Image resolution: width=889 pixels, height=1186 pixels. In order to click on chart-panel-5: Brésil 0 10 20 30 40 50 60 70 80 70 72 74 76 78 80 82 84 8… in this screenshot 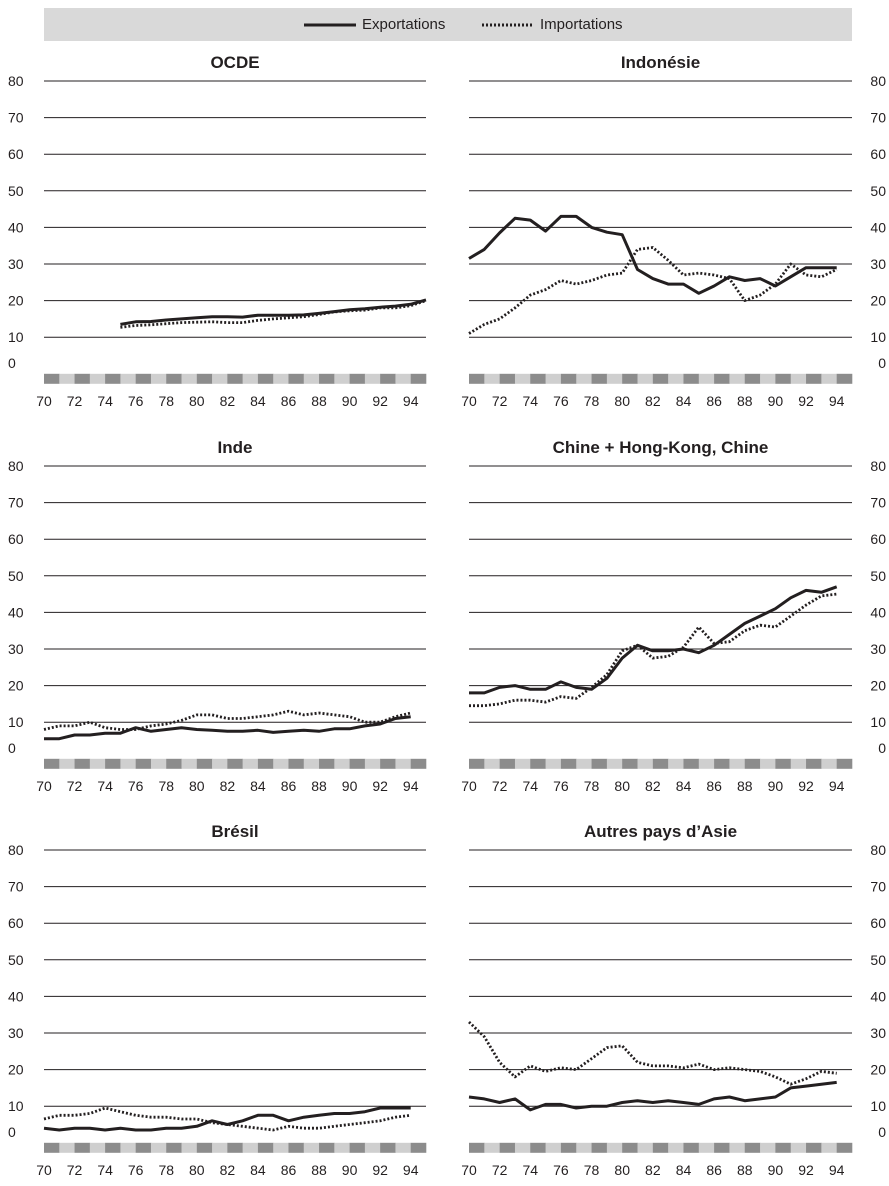, I will do `click(217, 1000)`.